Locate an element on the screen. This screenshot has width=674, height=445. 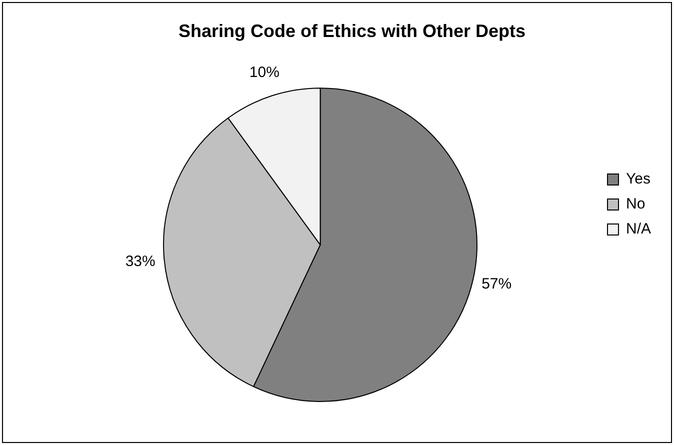
data-label: 10% is located at coordinates (264, 73).